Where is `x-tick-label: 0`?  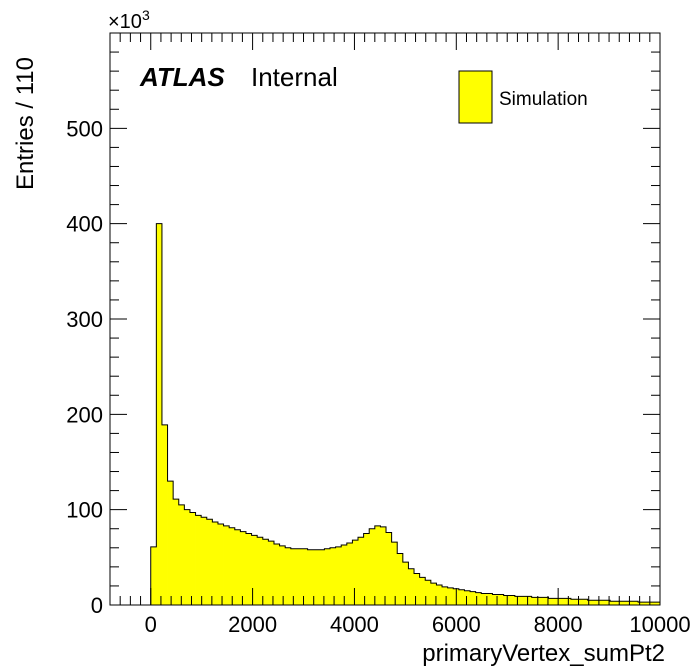
x-tick-label: 0 is located at coordinates (151, 624).